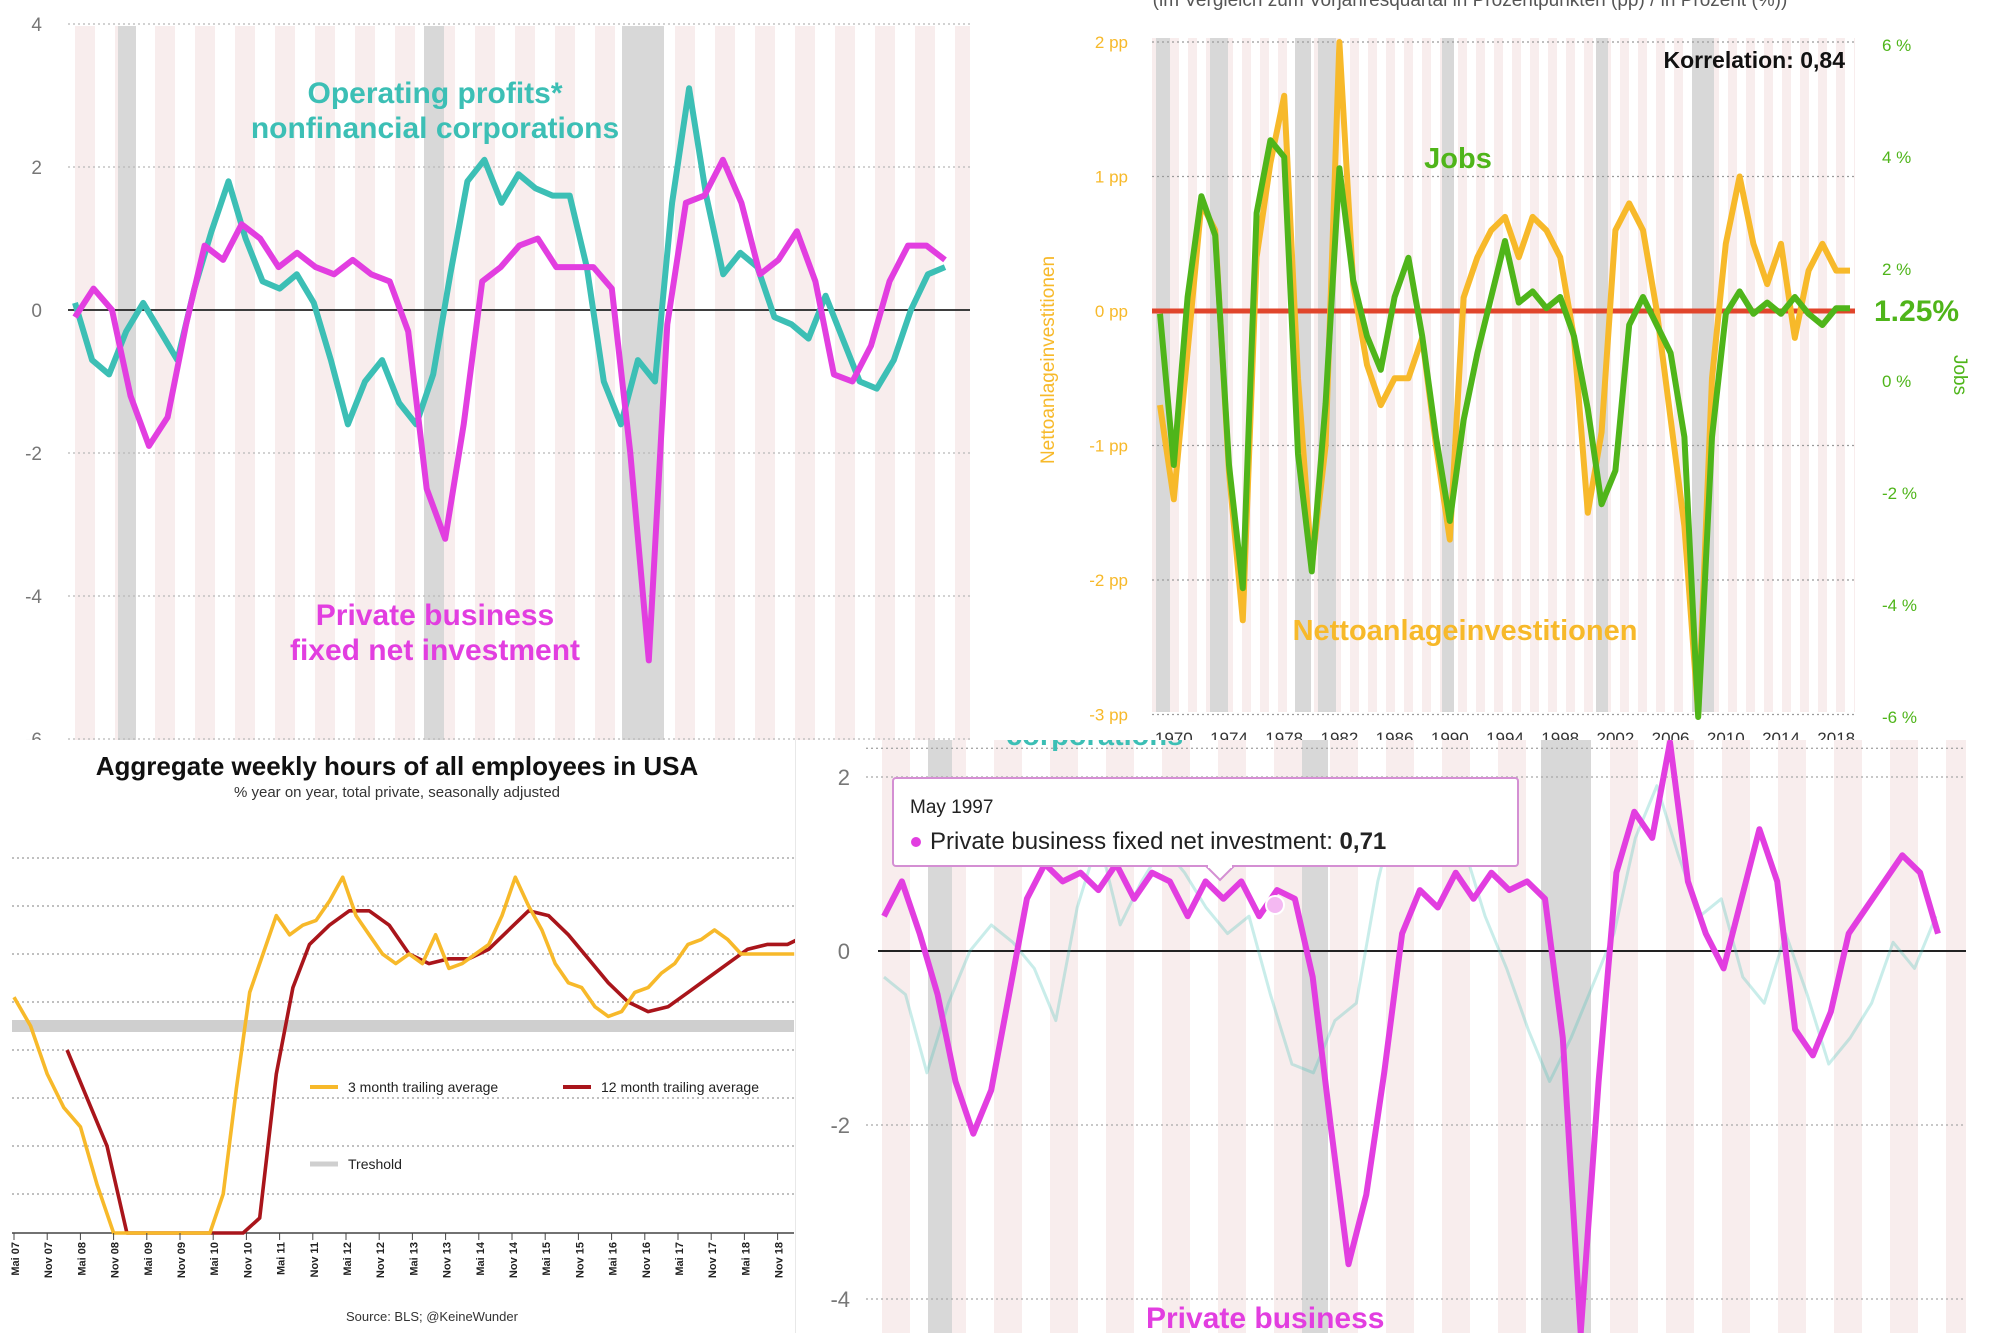 The height and width of the screenshot is (1333, 2000). I want to click on x-tick-label: Nov 08, so click(116, 1260).